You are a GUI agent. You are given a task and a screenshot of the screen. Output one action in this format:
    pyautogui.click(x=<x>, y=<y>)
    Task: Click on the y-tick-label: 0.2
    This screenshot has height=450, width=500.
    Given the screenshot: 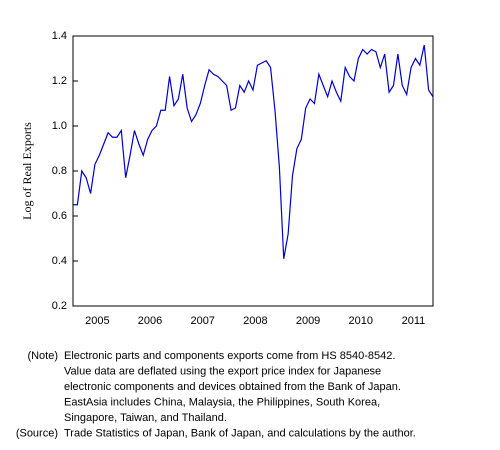 What is the action you would take?
    pyautogui.click(x=59, y=306)
    